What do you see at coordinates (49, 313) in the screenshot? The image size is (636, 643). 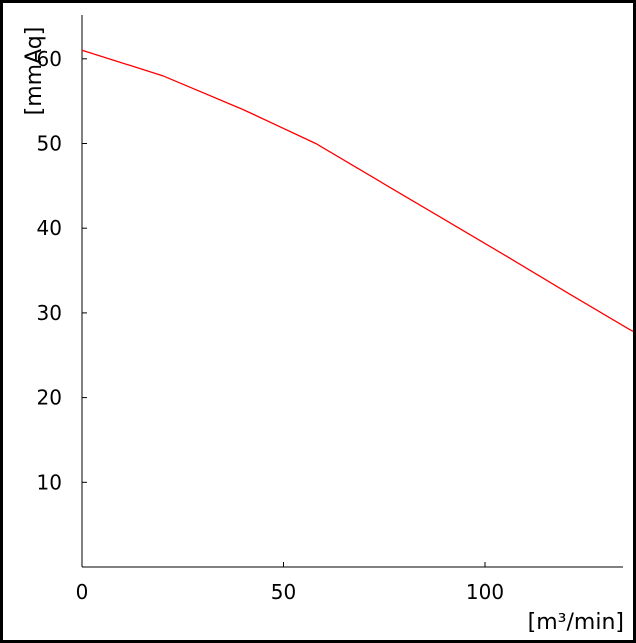 I see `y-tick-label: 30` at bounding box center [49, 313].